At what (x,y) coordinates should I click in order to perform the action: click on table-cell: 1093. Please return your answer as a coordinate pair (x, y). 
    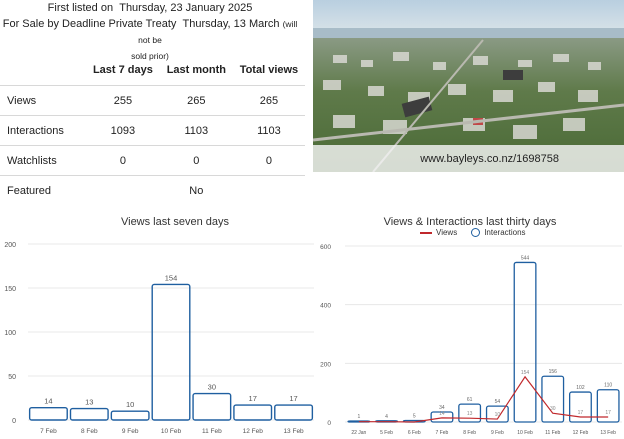
    Looking at the image, I should click on (123, 130).